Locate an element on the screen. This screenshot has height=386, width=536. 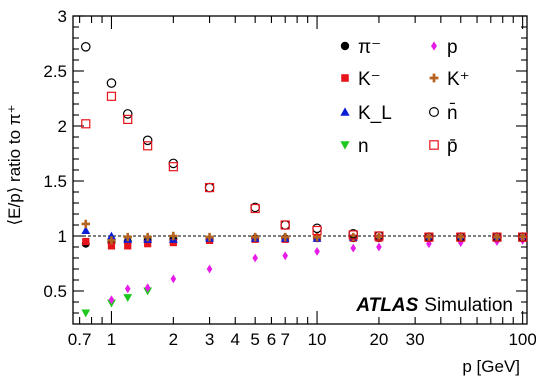
y-tick-label: 1 is located at coordinates (62, 236).